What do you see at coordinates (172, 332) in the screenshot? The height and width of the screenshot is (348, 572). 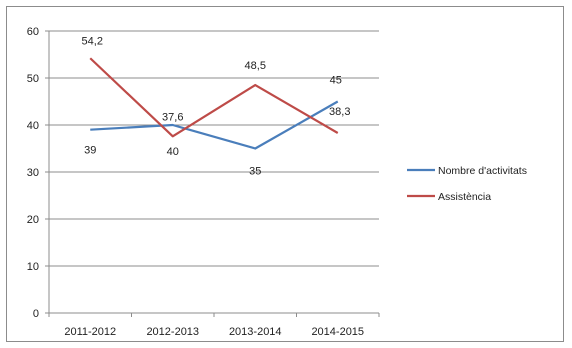 I see `x-tick-label: 2012-2013` at bounding box center [172, 332].